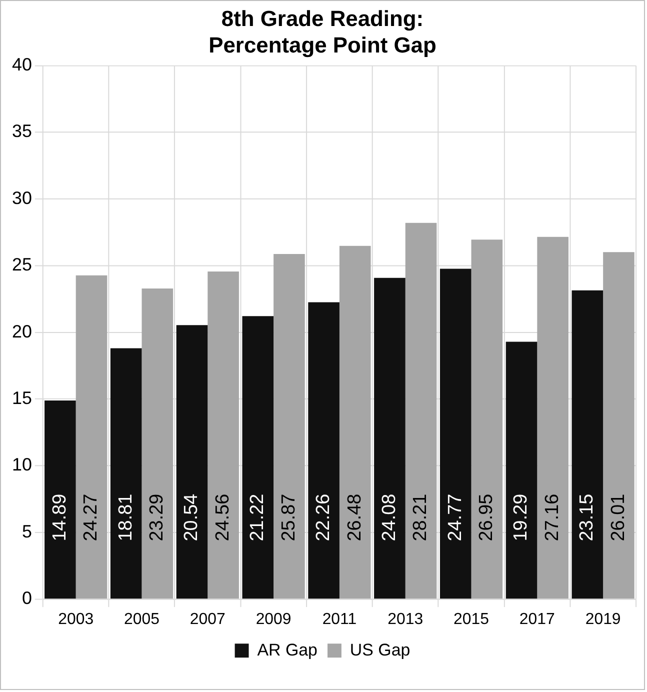 The image size is (647, 692). Describe the element at coordinates (322, 32) in the screenshot. I see `chart-title: 8th Grade Reading: Percentage Point Gap` at that location.